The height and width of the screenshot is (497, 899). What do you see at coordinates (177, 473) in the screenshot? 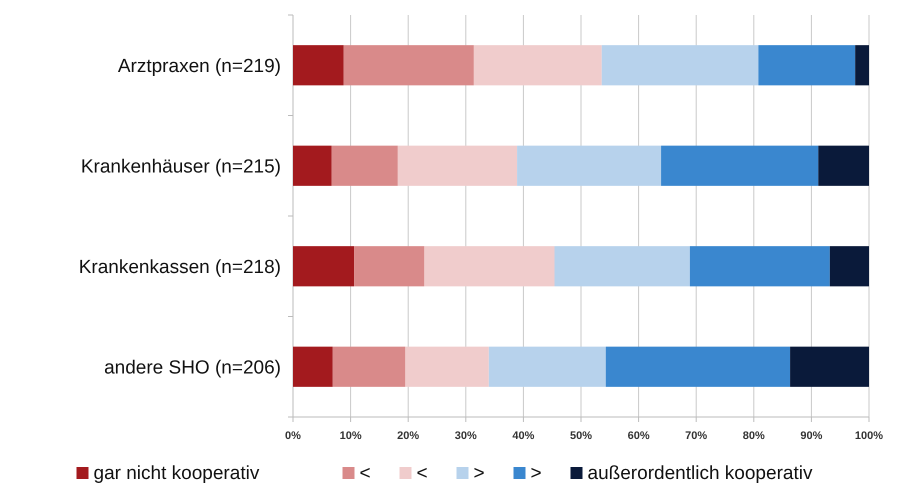
I see `legend-label: gar nicht kooperativ` at bounding box center [177, 473].